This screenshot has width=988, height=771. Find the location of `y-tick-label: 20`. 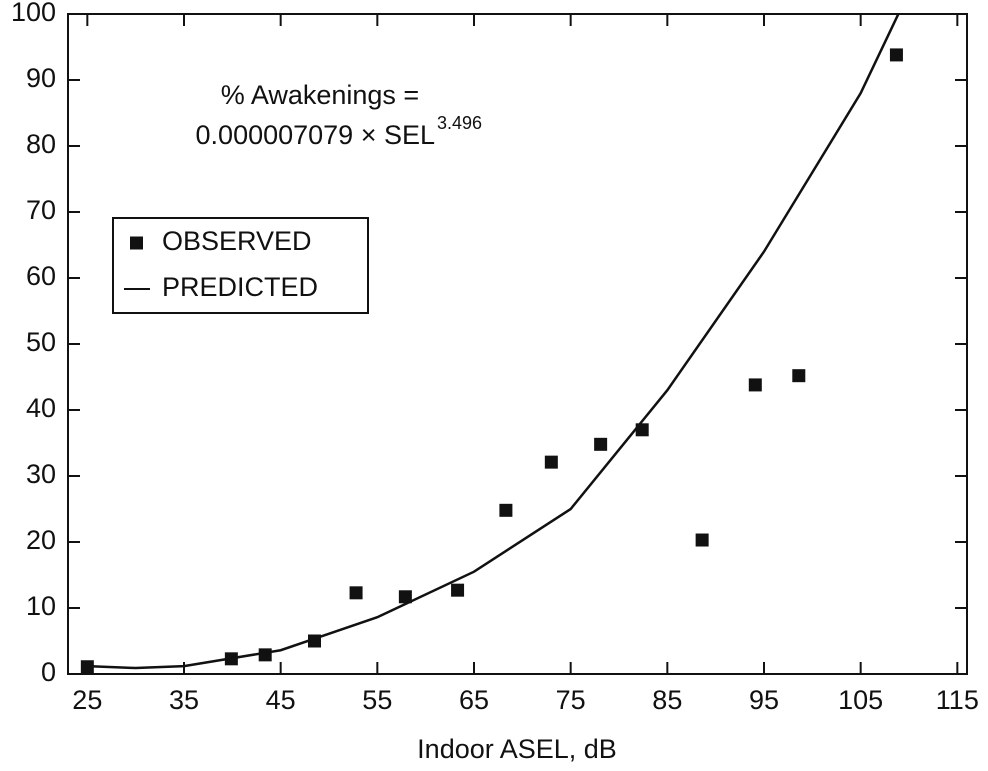

y-tick-label: 20 is located at coordinates (41, 540).